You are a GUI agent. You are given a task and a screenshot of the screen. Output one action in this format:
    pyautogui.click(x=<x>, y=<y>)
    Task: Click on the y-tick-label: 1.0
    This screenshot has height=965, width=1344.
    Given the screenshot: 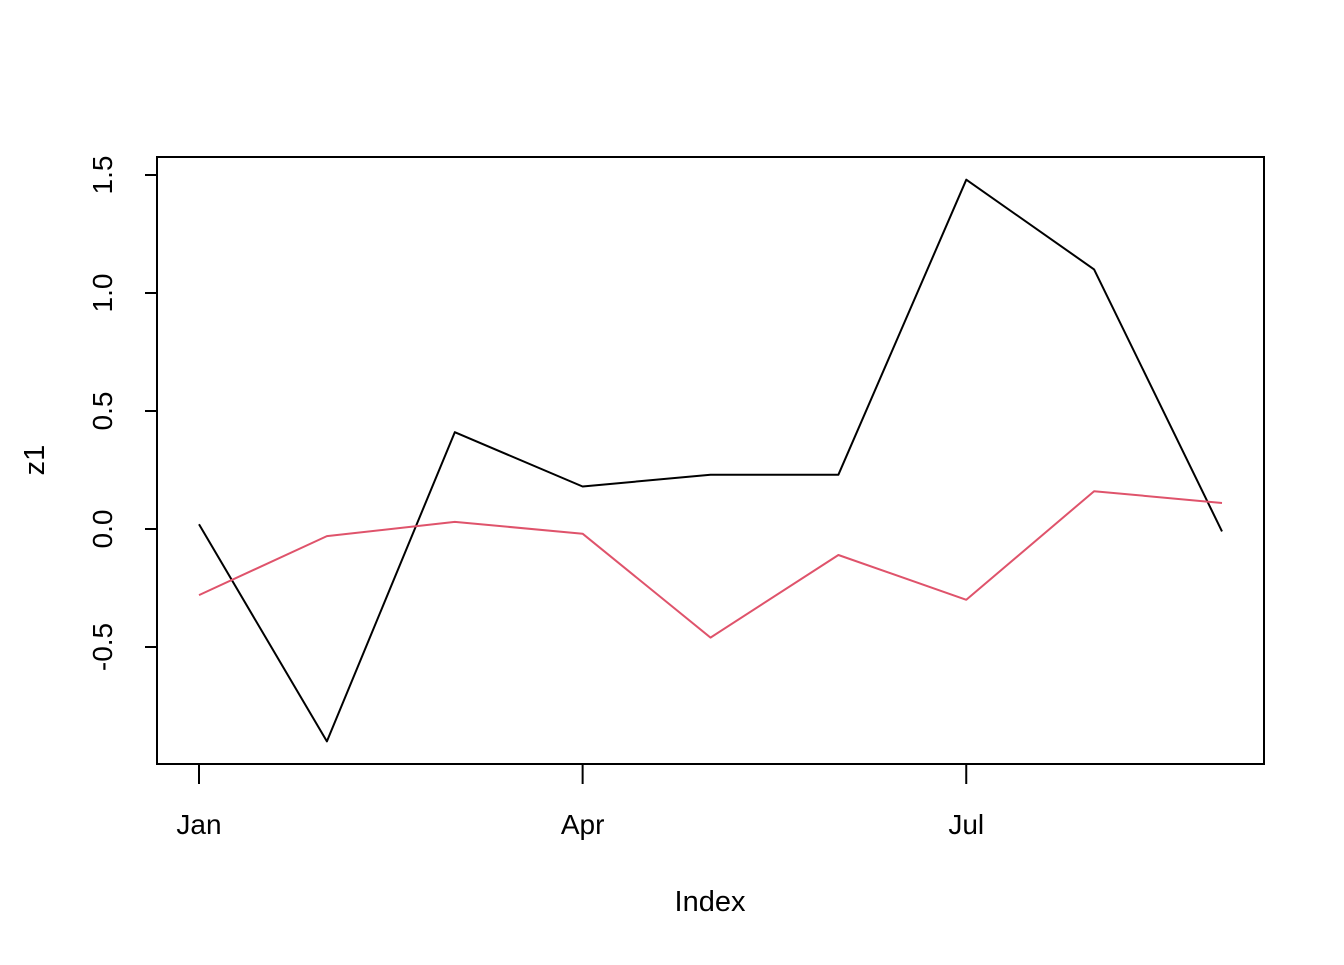 What is the action you would take?
    pyautogui.click(x=102, y=293)
    